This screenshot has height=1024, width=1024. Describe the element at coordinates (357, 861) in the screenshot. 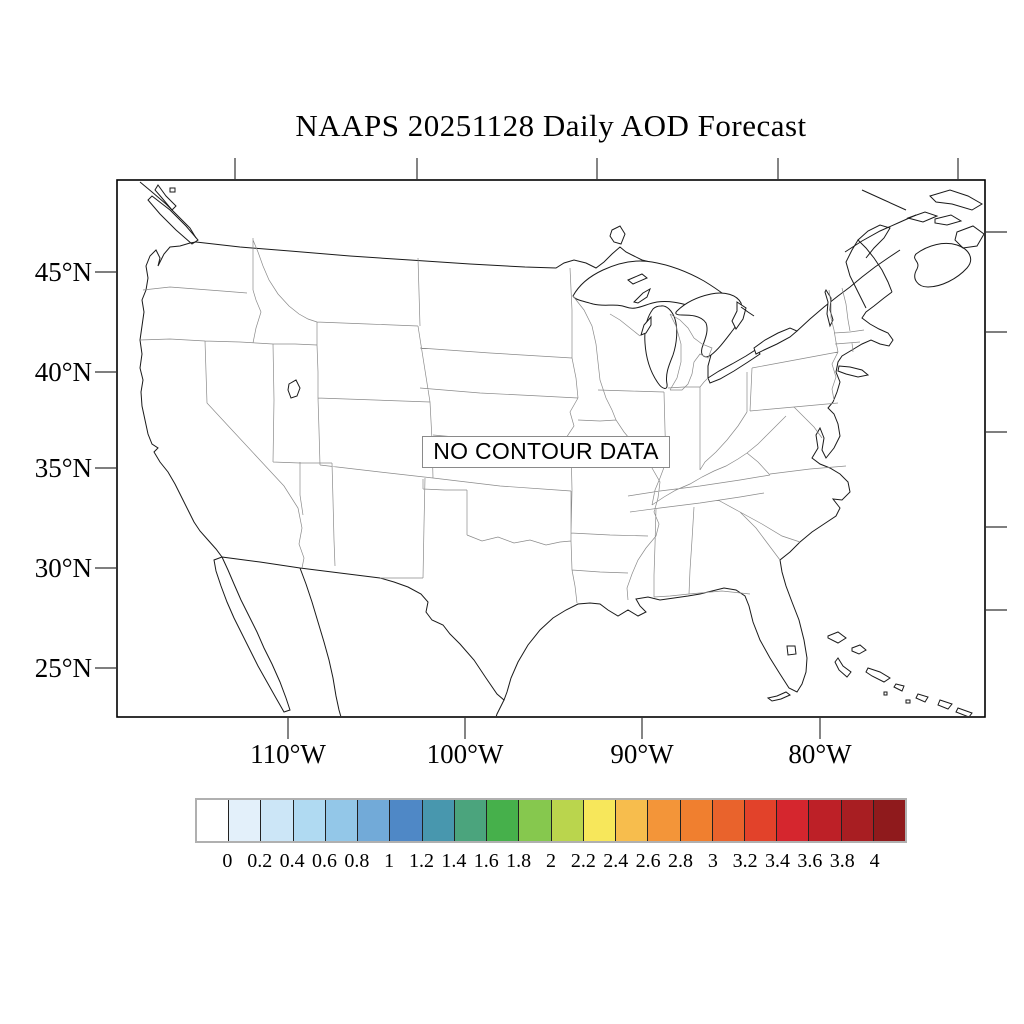

I see `colorbar-tick-label: 0.8` at that location.